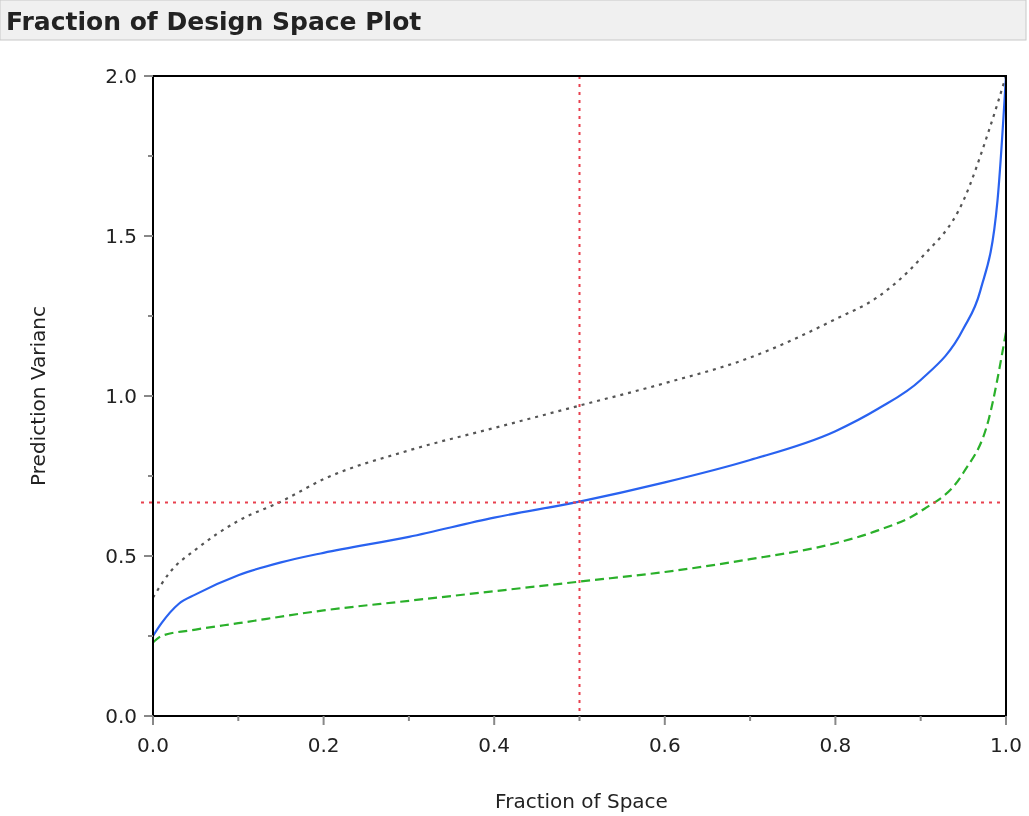  What do you see at coordinates (121, 716) in the screenshot?
I see `y-tick-label: 0.0` at bounding box center [121, 716].